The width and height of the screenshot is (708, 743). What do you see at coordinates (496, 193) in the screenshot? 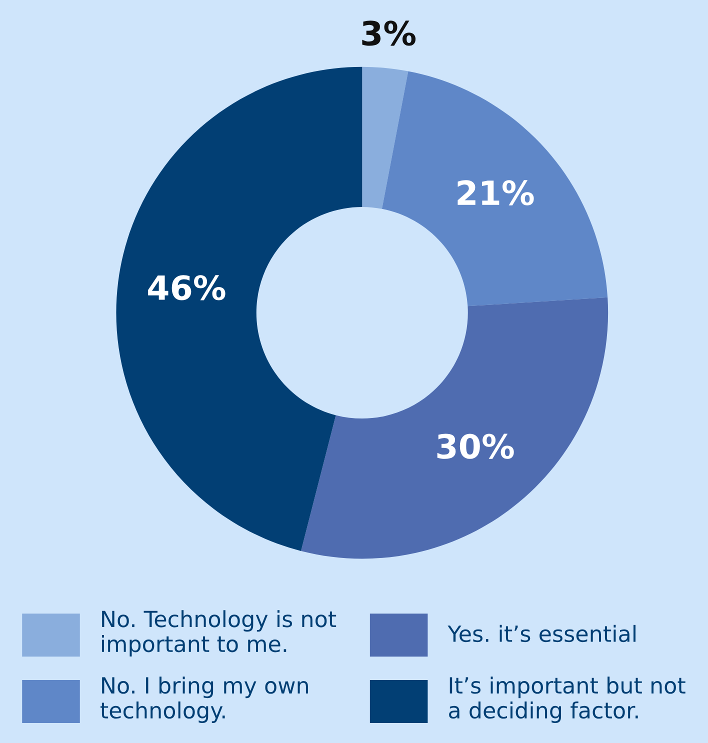
I see `data-label: 21%` at bounding box center [496, 193].